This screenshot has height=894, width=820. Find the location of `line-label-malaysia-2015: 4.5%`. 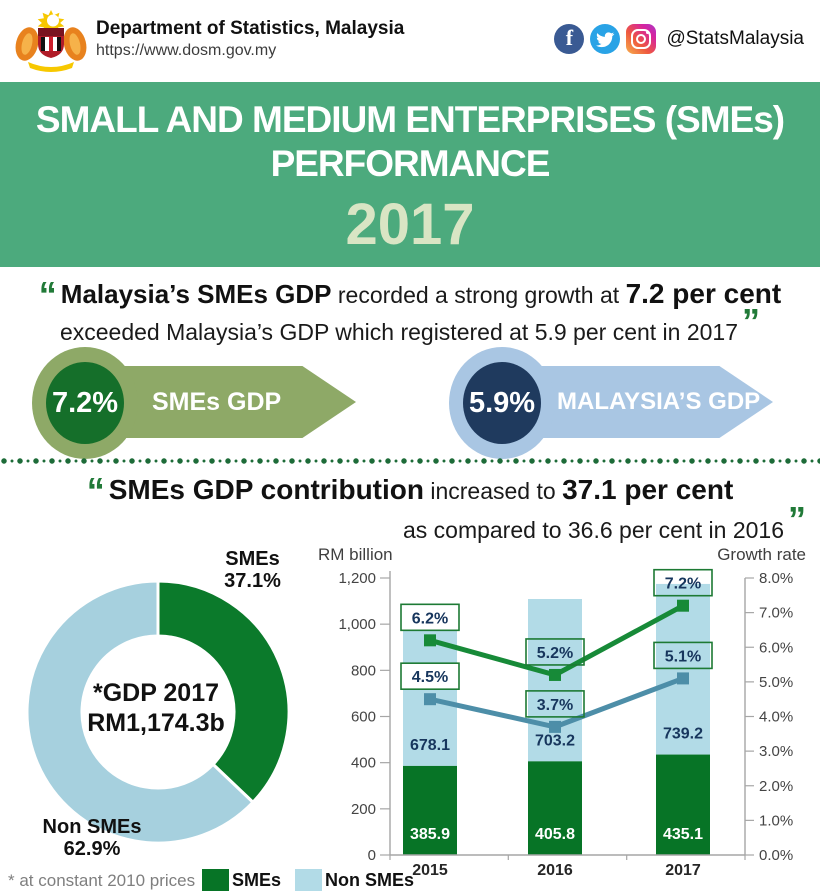

line-label-malaysia-2015: 4.5% is located at coordinates (430, 677).